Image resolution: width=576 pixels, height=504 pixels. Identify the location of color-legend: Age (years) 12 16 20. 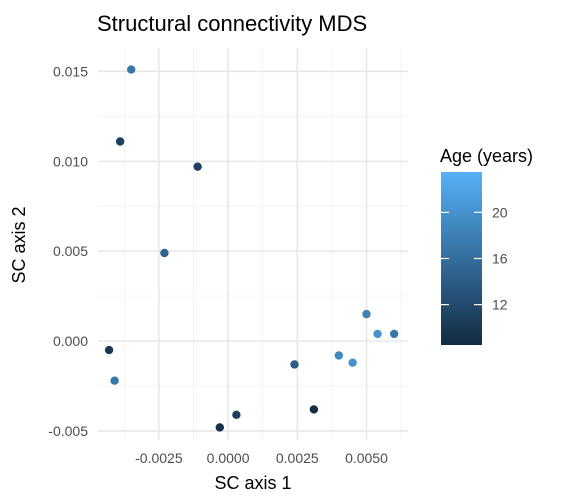
(486, 245).